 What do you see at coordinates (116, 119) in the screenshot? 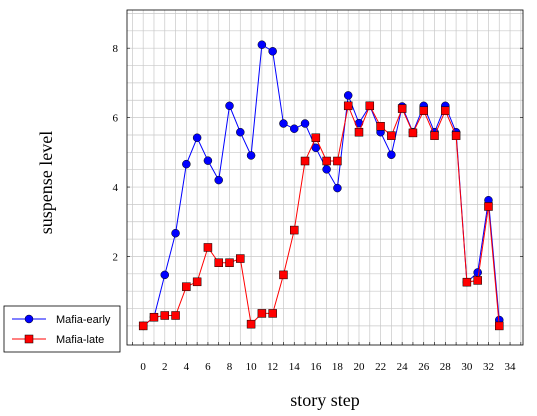
I see `y-tick-label: 6` at bounding box center [116, 119].